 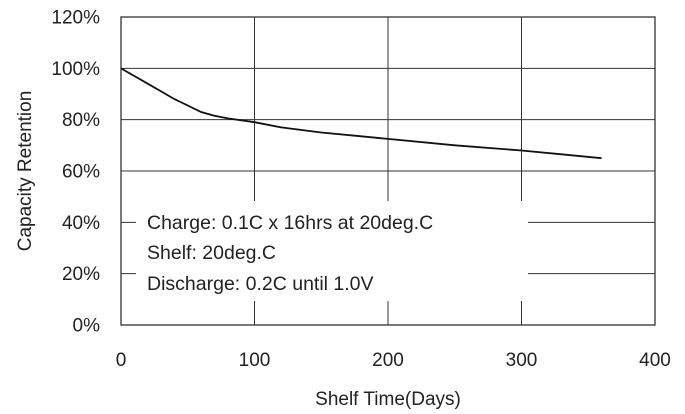 What do you see at coordinates (81, 223) in the screenshot?
I see `y-tick-label-2: 40%` at bounding box center [81, 223].